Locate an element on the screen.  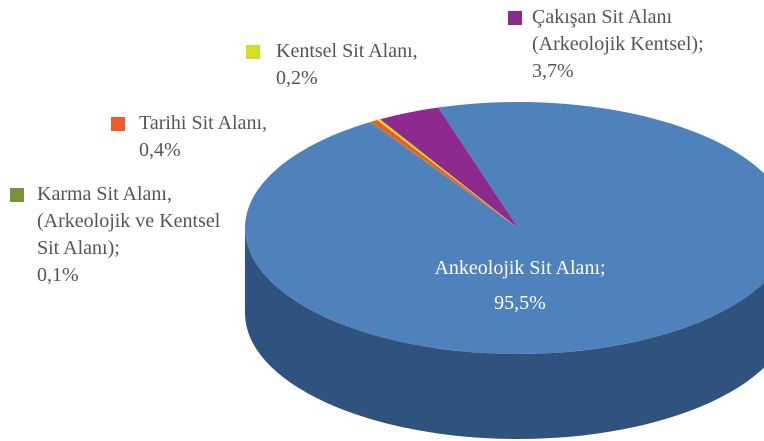
data-label: Ankeolojik Sit Alanı; 95,5% is located at coordinates (520, 286).